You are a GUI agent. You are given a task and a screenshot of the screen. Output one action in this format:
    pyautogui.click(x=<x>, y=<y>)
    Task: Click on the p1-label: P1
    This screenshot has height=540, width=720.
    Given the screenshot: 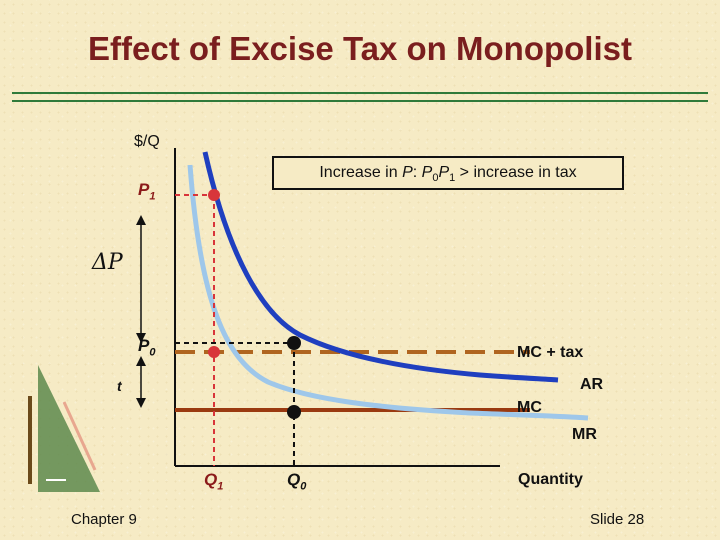 What is the action you would take?
    pyautogui.click(x=147, y=191)
    